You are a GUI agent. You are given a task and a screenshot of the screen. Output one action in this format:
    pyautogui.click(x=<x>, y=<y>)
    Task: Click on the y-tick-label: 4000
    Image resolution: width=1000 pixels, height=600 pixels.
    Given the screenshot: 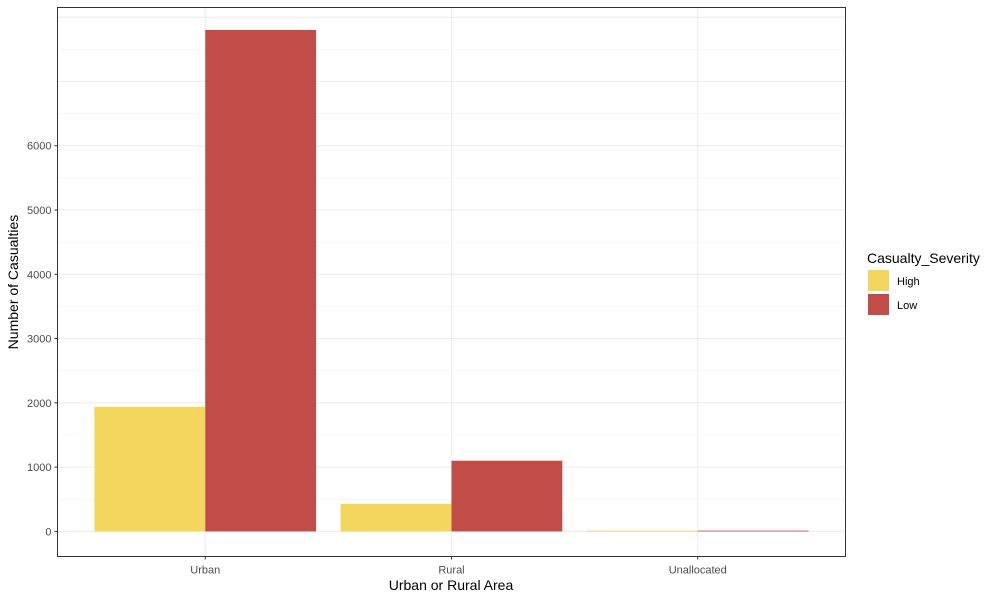 What is the action you would take?
    pyautogui.click(x=39, y=275)
    